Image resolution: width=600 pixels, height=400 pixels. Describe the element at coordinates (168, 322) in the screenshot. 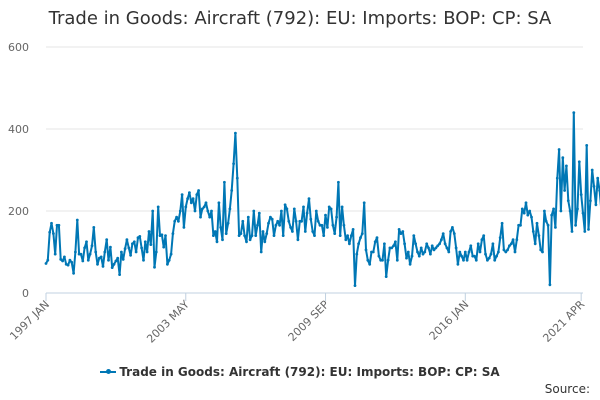

I see `x-tick-label: 2003 MAY` at that location.